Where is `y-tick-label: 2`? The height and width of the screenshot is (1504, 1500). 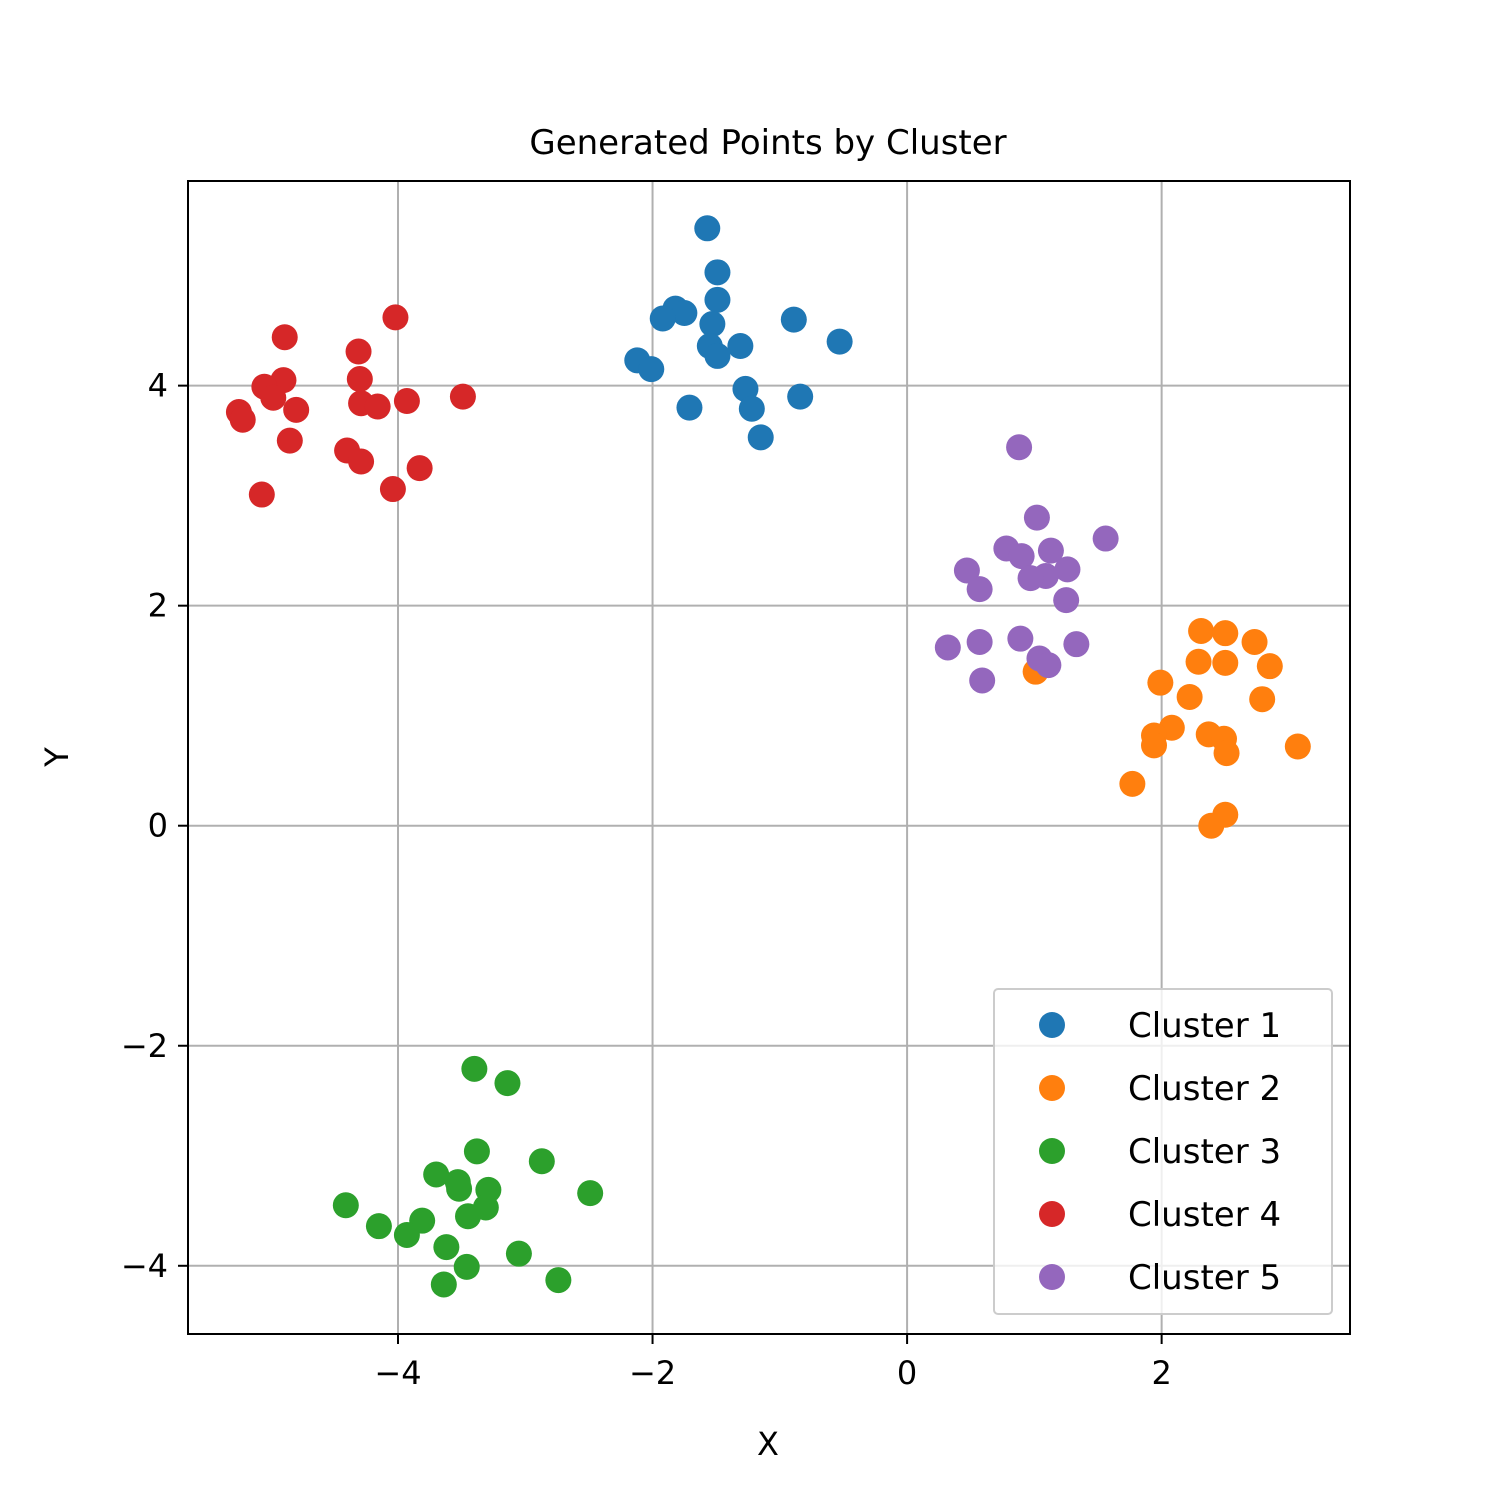
y-tick-label: 2 is located at coordinates (158, 606).